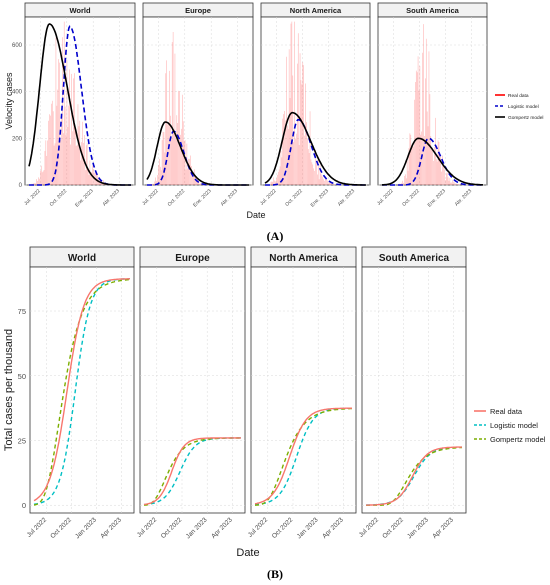  What do you see at coordinates (22, 311) in the screenshot?
I see `y-tick-label: 75` at bounding box center [22, 311].